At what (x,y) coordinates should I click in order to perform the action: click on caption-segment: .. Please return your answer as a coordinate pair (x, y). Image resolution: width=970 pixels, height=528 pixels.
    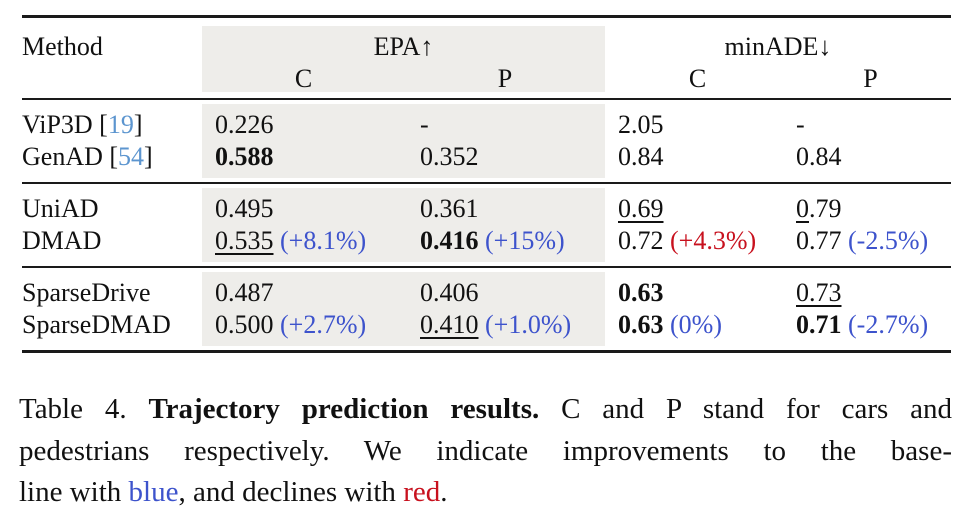
    Looking at the image, I should click on (444, 492).